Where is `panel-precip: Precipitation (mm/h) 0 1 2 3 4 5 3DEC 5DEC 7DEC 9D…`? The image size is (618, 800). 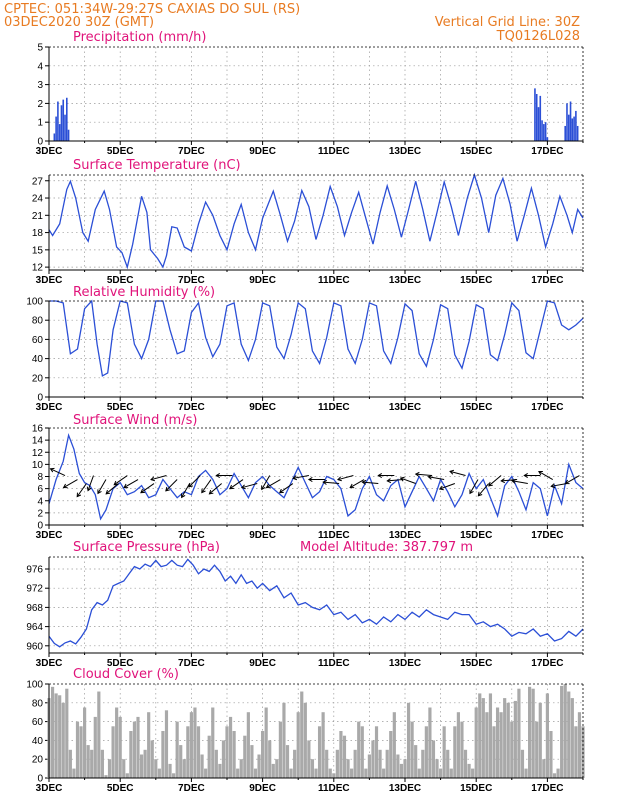
panel-precip: Precipitation (mm/h) 0 1 2 3 4 5 3DEC 5DEC 7DEC 9D… is located at coordinates (310, 93).